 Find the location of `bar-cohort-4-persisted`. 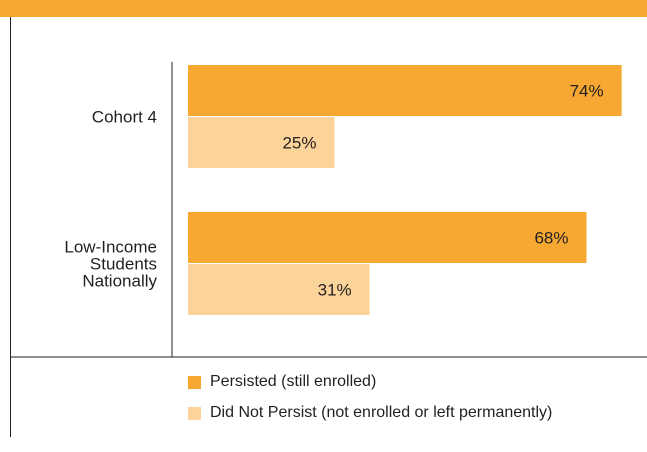

bar-cohort-4-persisted is located at coordinates (405, 90).